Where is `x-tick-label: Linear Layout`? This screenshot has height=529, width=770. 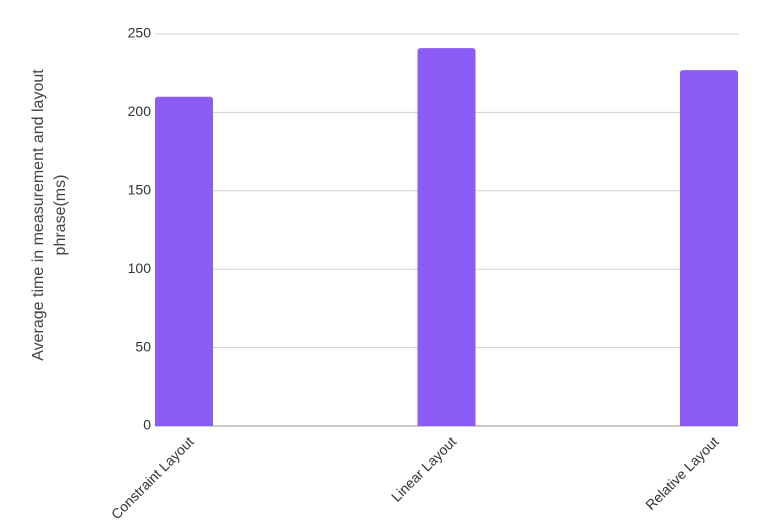
x-tick-label: Linear Layout is located at coordinates (423, 468).